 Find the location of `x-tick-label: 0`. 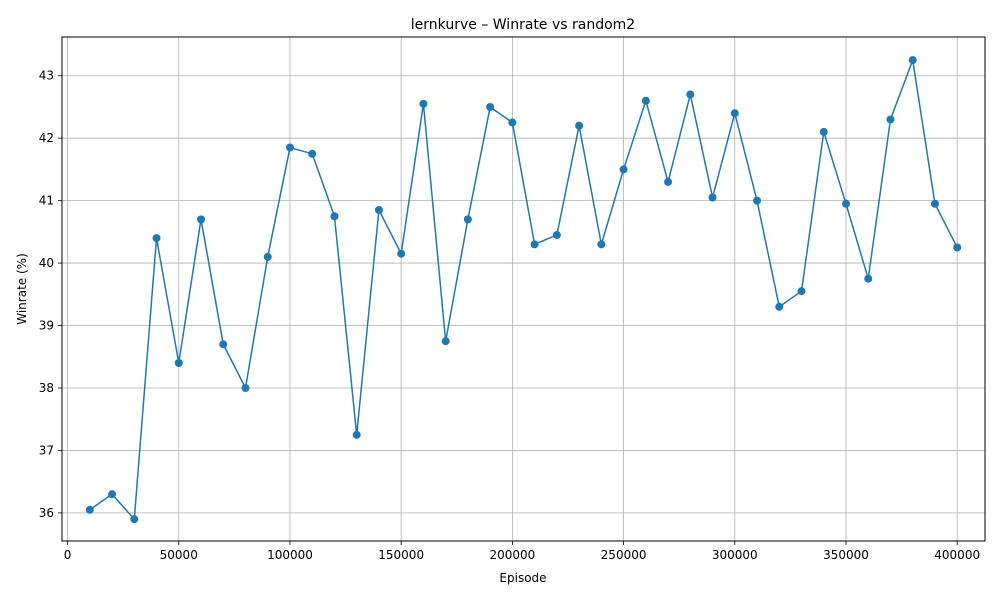

x-tick-label: 0 is located at coordinates (68, 555).